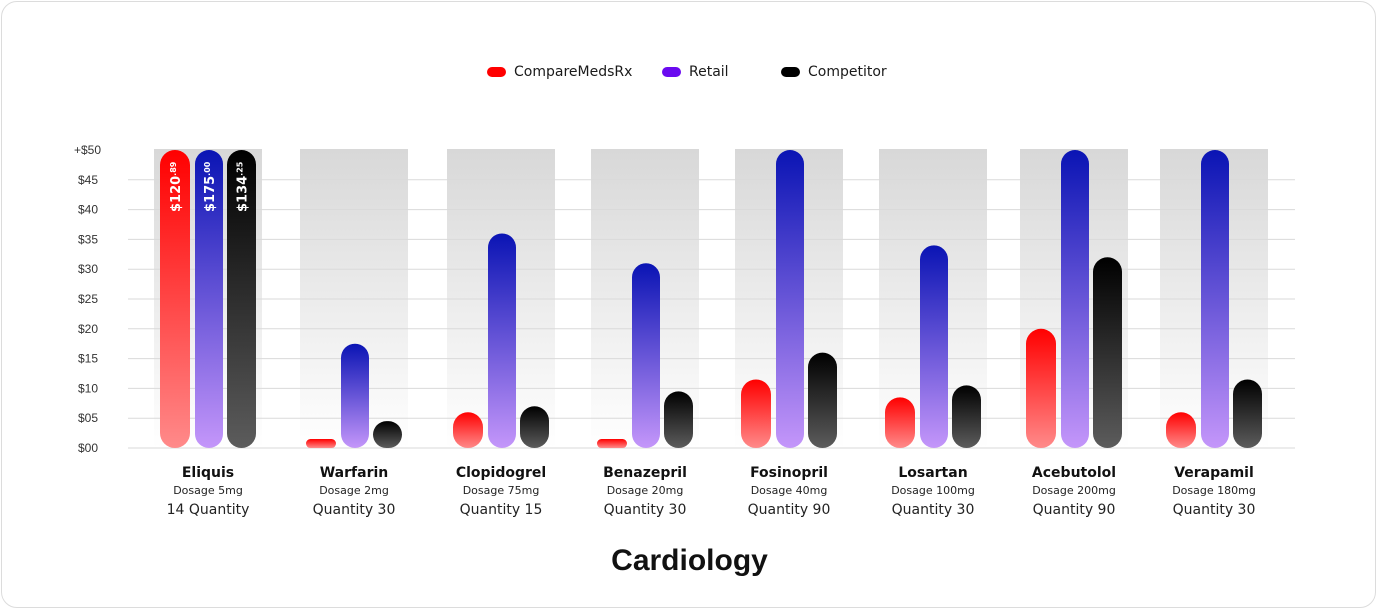 Image resolution: width=1379 pixels, height=611 pixels. What do you see at coordinates (1074, 473) in the screenshot?
I see `category-name: Acebutolol` at bounding box center [1074, 473].